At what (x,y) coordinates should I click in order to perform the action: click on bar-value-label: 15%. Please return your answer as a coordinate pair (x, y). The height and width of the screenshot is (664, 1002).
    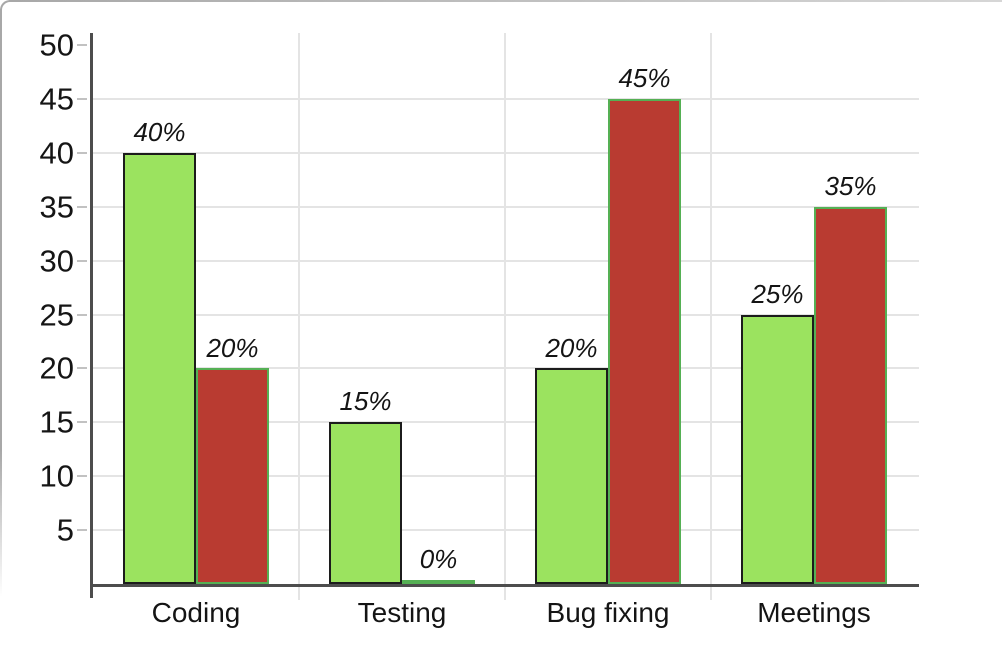
    Looking at the image, I should click on (365, 401).